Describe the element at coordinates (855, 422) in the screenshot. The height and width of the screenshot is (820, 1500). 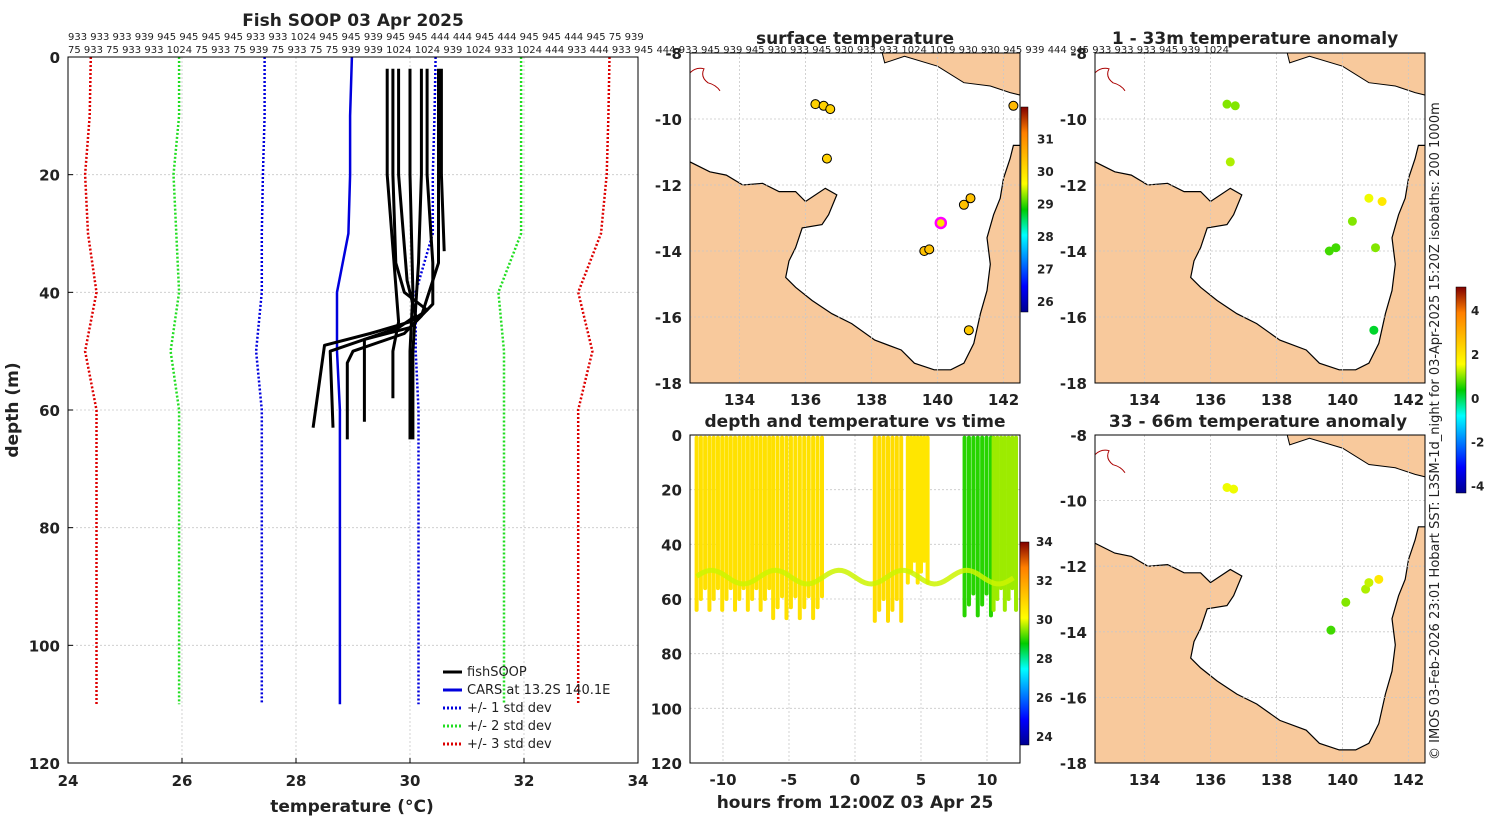
I see `time-title: depth and temperature vs time` at that location.